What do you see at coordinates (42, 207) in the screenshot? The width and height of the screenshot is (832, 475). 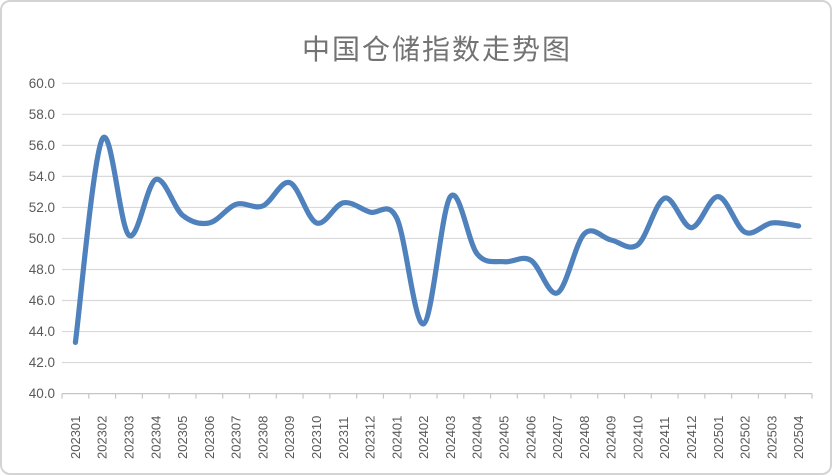 I see `y-axis-tick-label: 52.0` at bounding box center [42, 207].